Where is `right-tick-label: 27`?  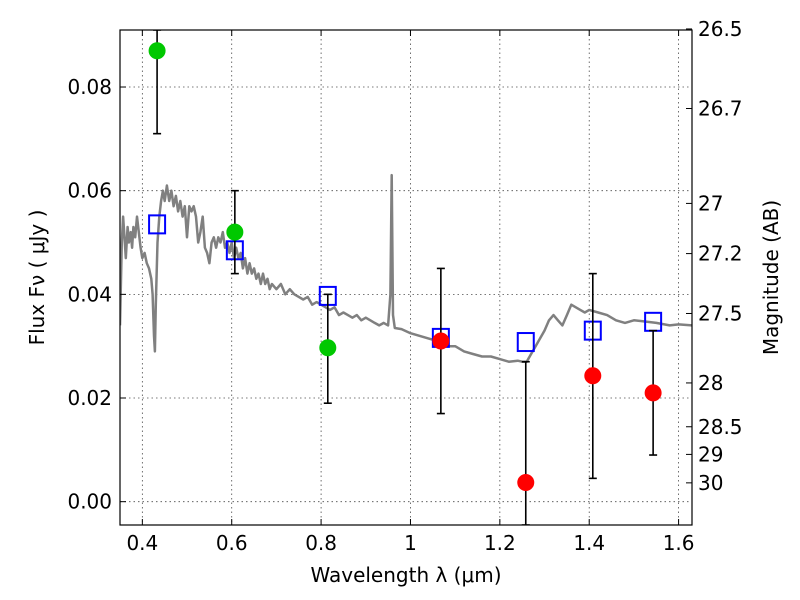
right-tick-label: 27 is located at coordinates (710, 203).